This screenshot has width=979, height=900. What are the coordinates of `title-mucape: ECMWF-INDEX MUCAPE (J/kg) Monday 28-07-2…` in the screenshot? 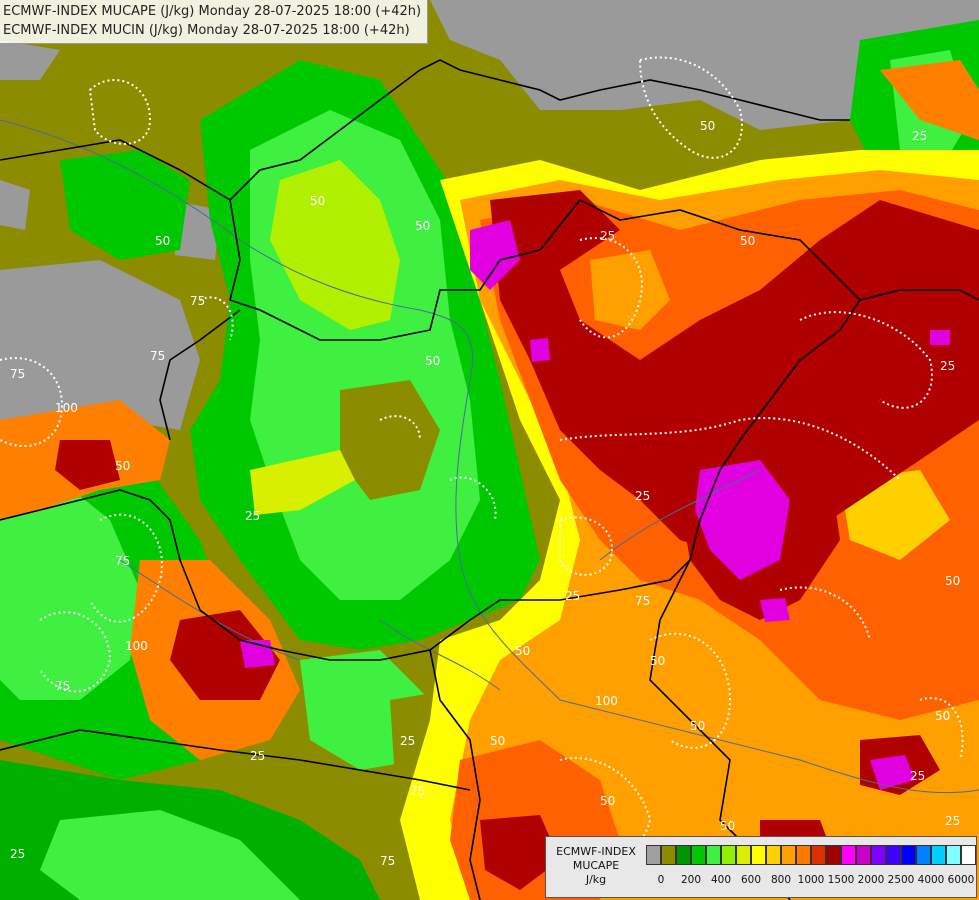 It's located at (212, 11).